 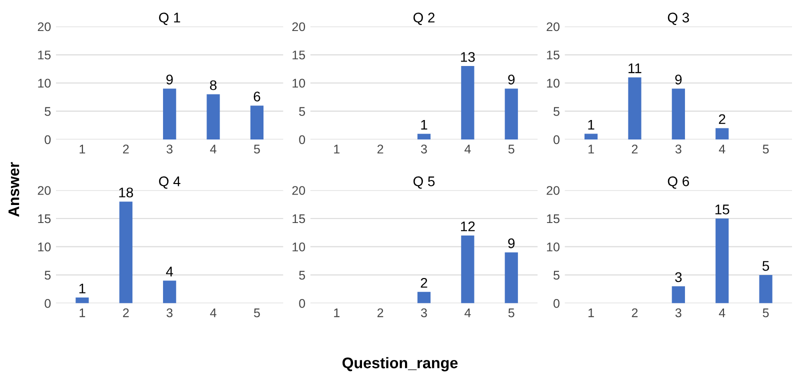 I want to click on data-label: 13, so click(x=468, y=57).